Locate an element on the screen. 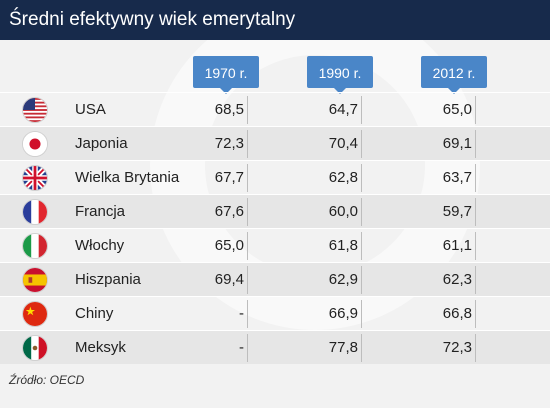 The width and height of the screenshot is (550, 408). country-label: Włochy is located at coordinates (100, 245).